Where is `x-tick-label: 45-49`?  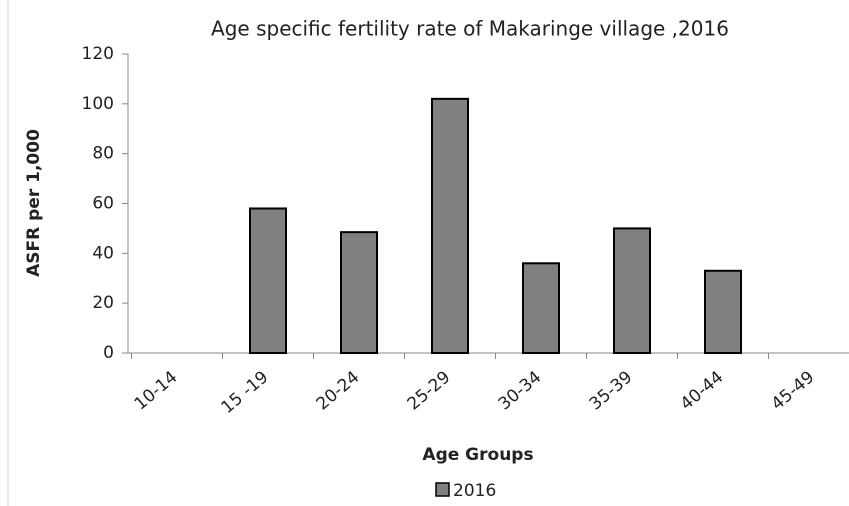
x-tick-label: 45-49 is located at coordinates (793, 390).